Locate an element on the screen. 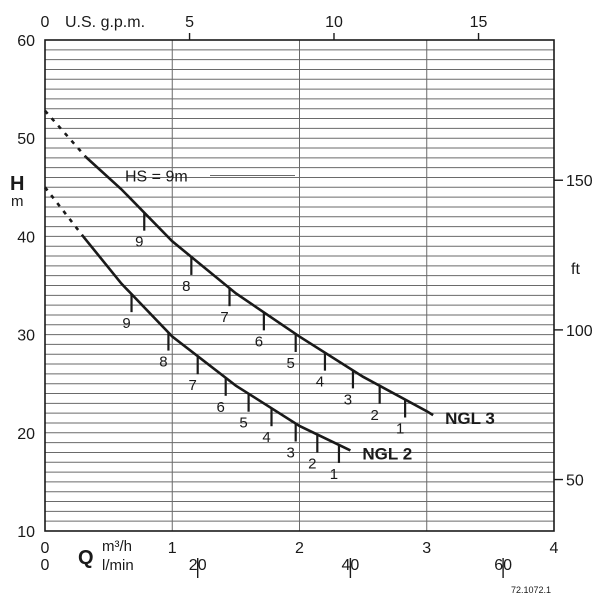 This screenshot has width=595, height=601. bottom-tick-label: 3 is located at coordinates (426, 548).